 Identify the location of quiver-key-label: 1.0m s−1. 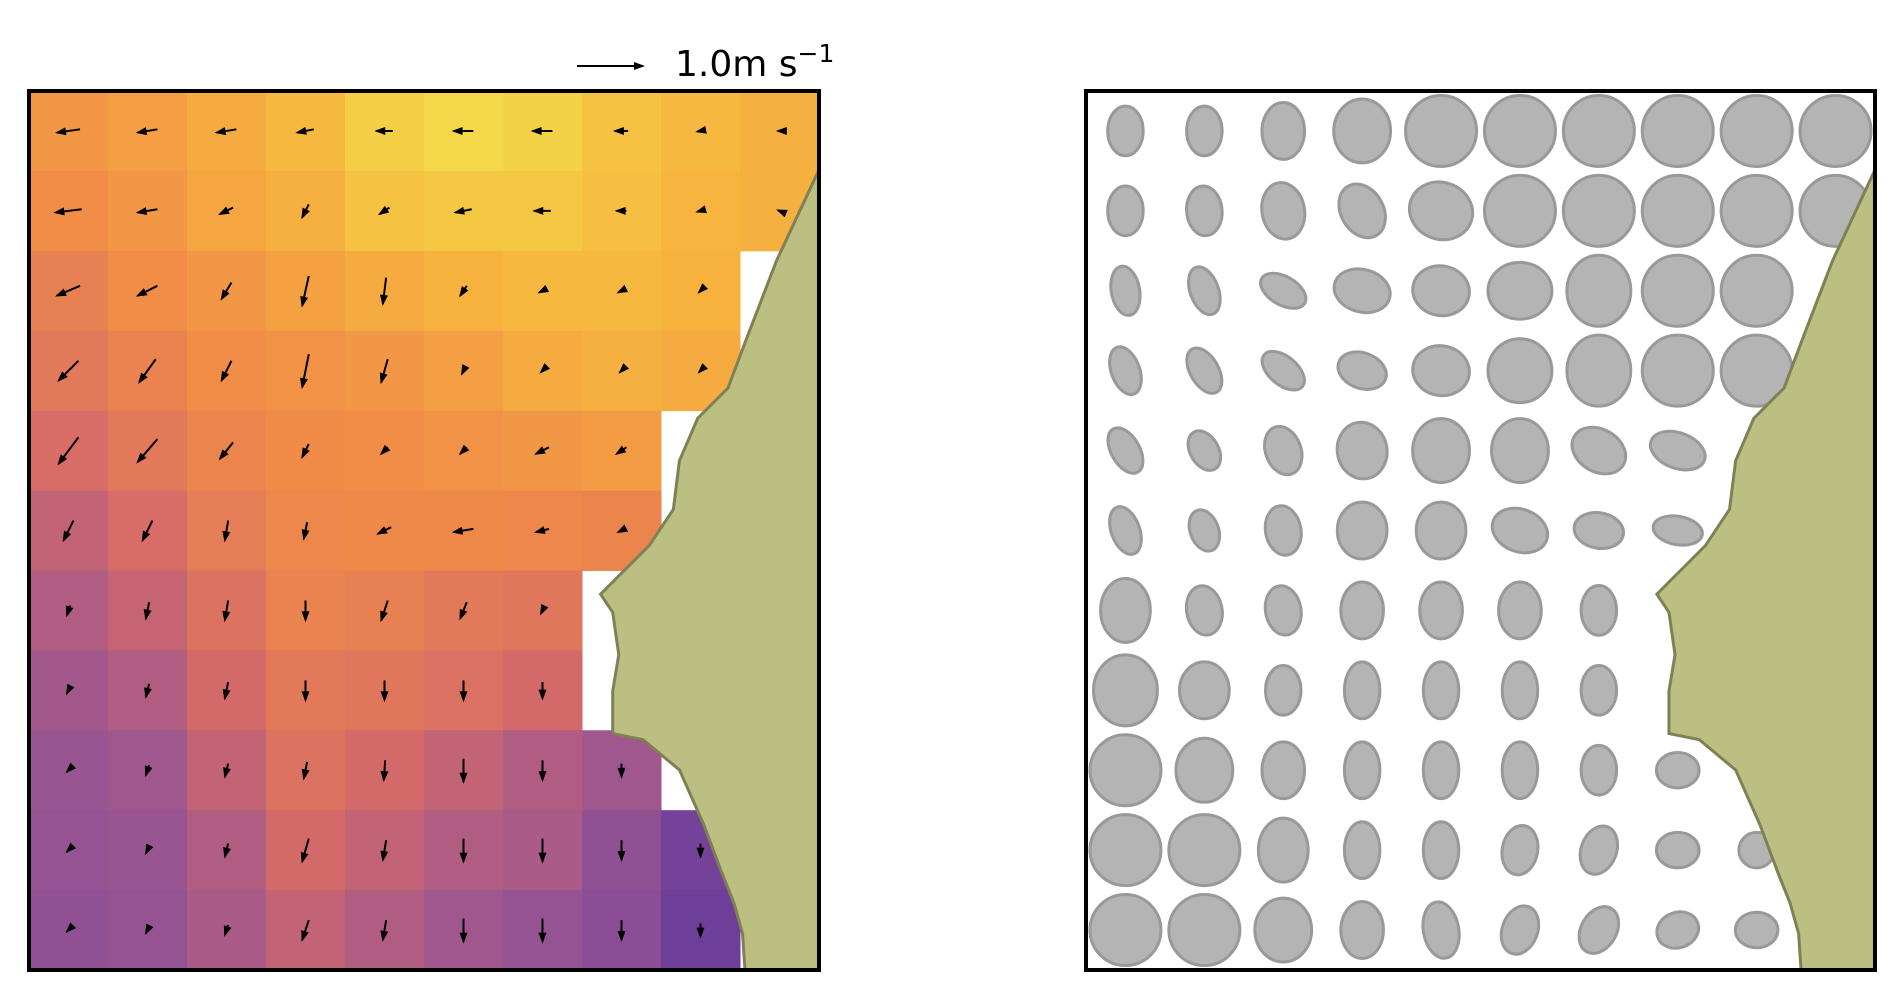
(754, 62).